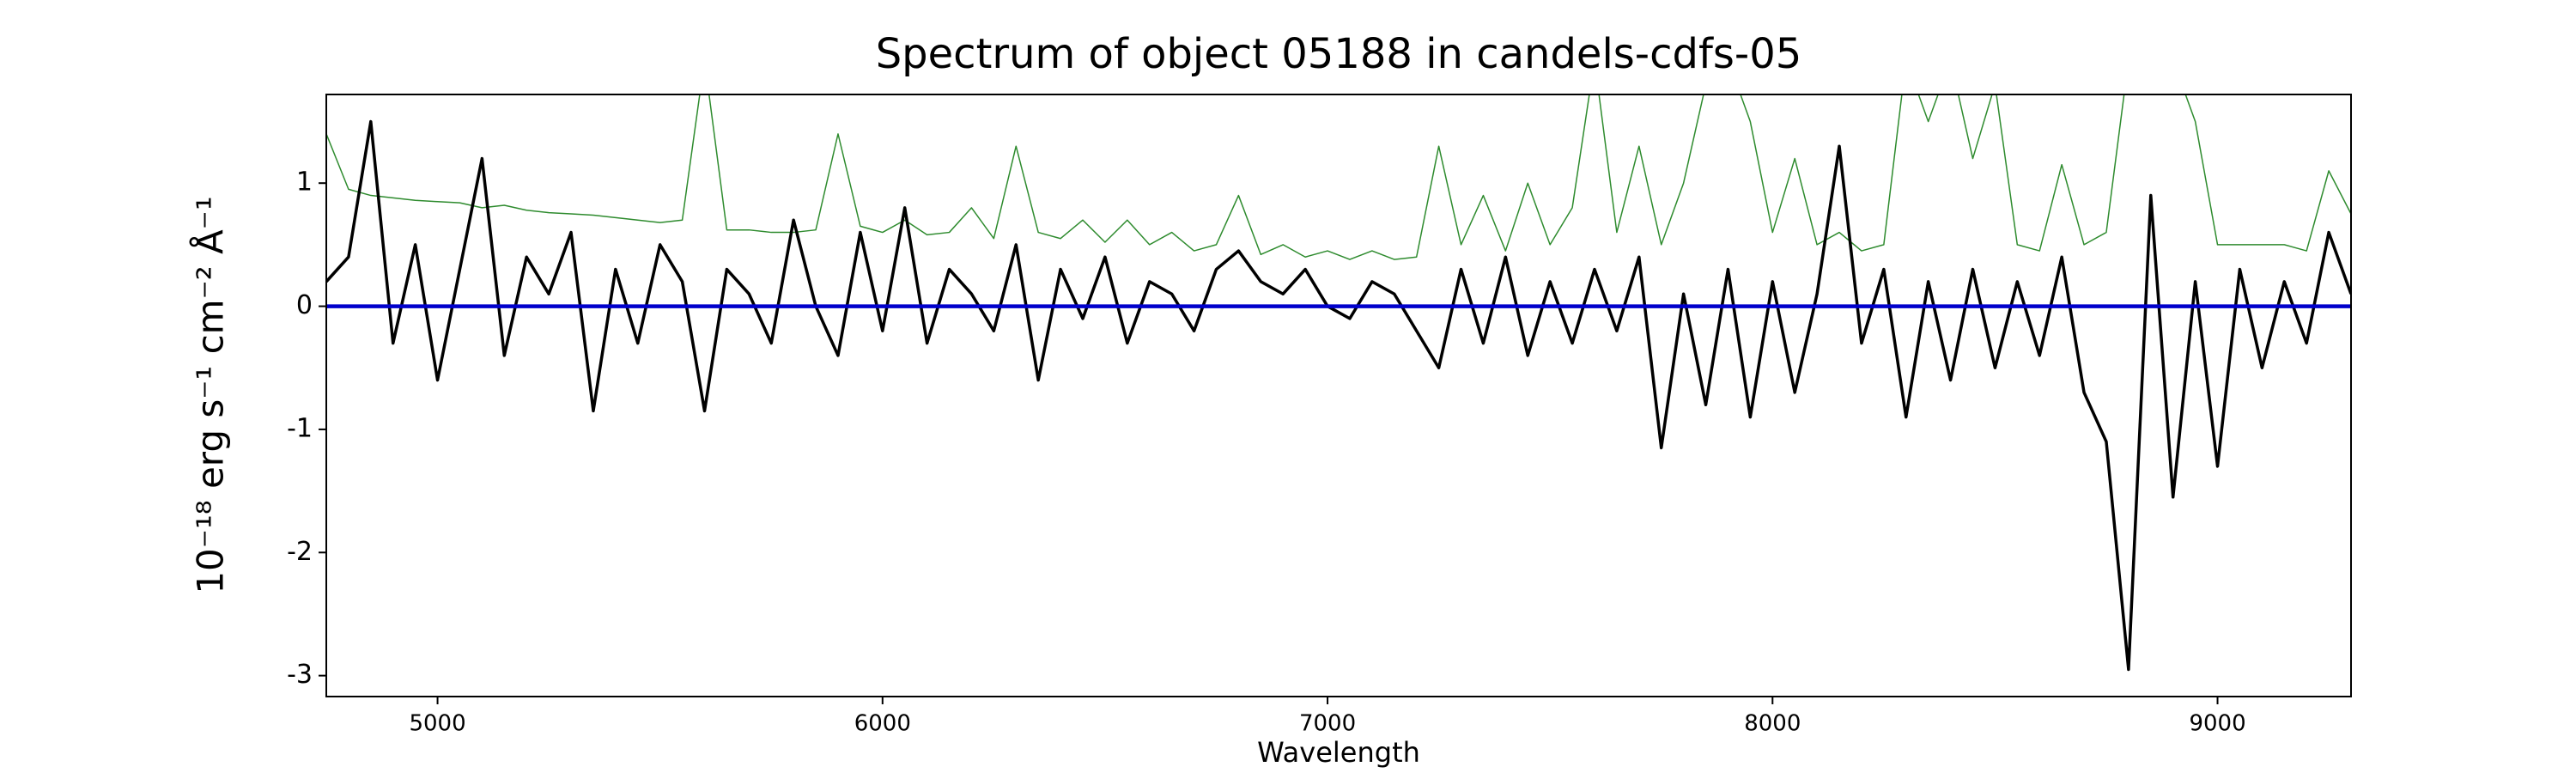  What do you see at coordinates (882, 724) in the screenshot?
I see `x-tick-label: 6000` at bounding box center [882, 724].